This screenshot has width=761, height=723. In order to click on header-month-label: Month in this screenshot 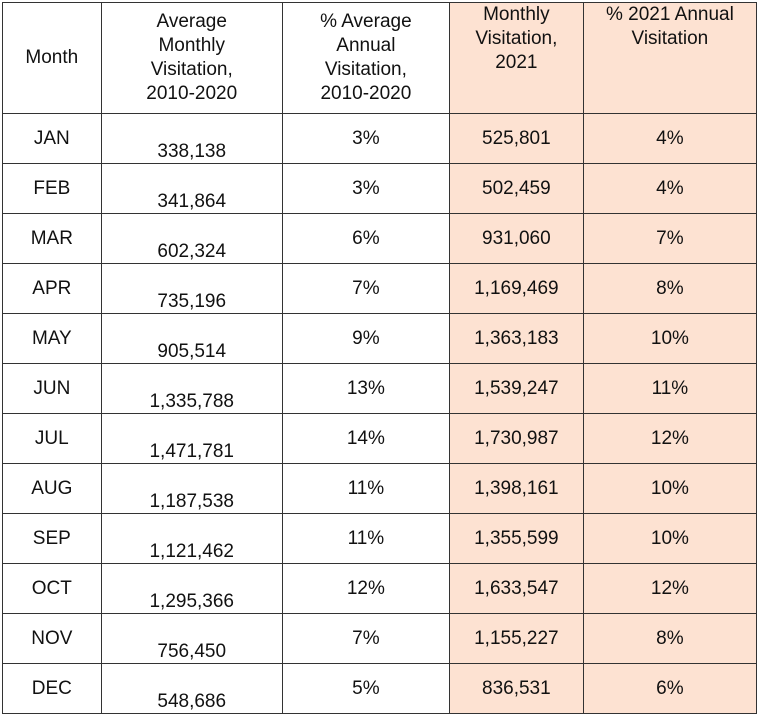, I will do `click(52, 57)`.